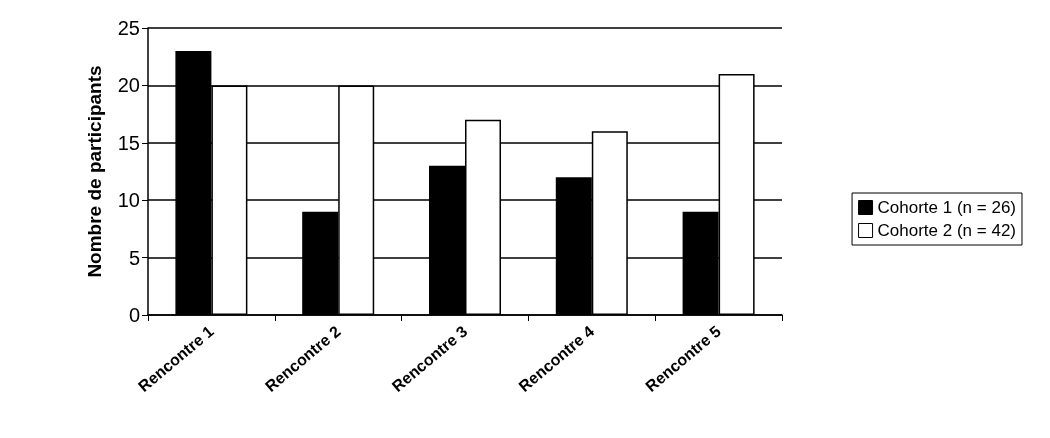 The image size is (1050, 438). Describe the element at coordinates (128, 142) in the screenshot. I see `y-tick-label: 15` at that location.